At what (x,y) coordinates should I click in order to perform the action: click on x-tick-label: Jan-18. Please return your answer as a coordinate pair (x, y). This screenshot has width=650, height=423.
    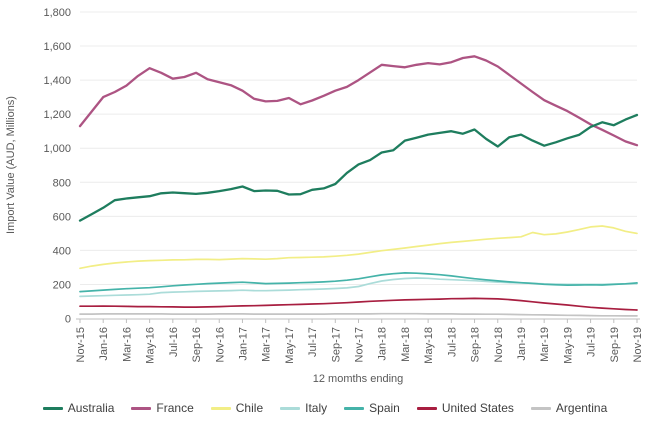
    Looking at the image, I should click on (383, 344).